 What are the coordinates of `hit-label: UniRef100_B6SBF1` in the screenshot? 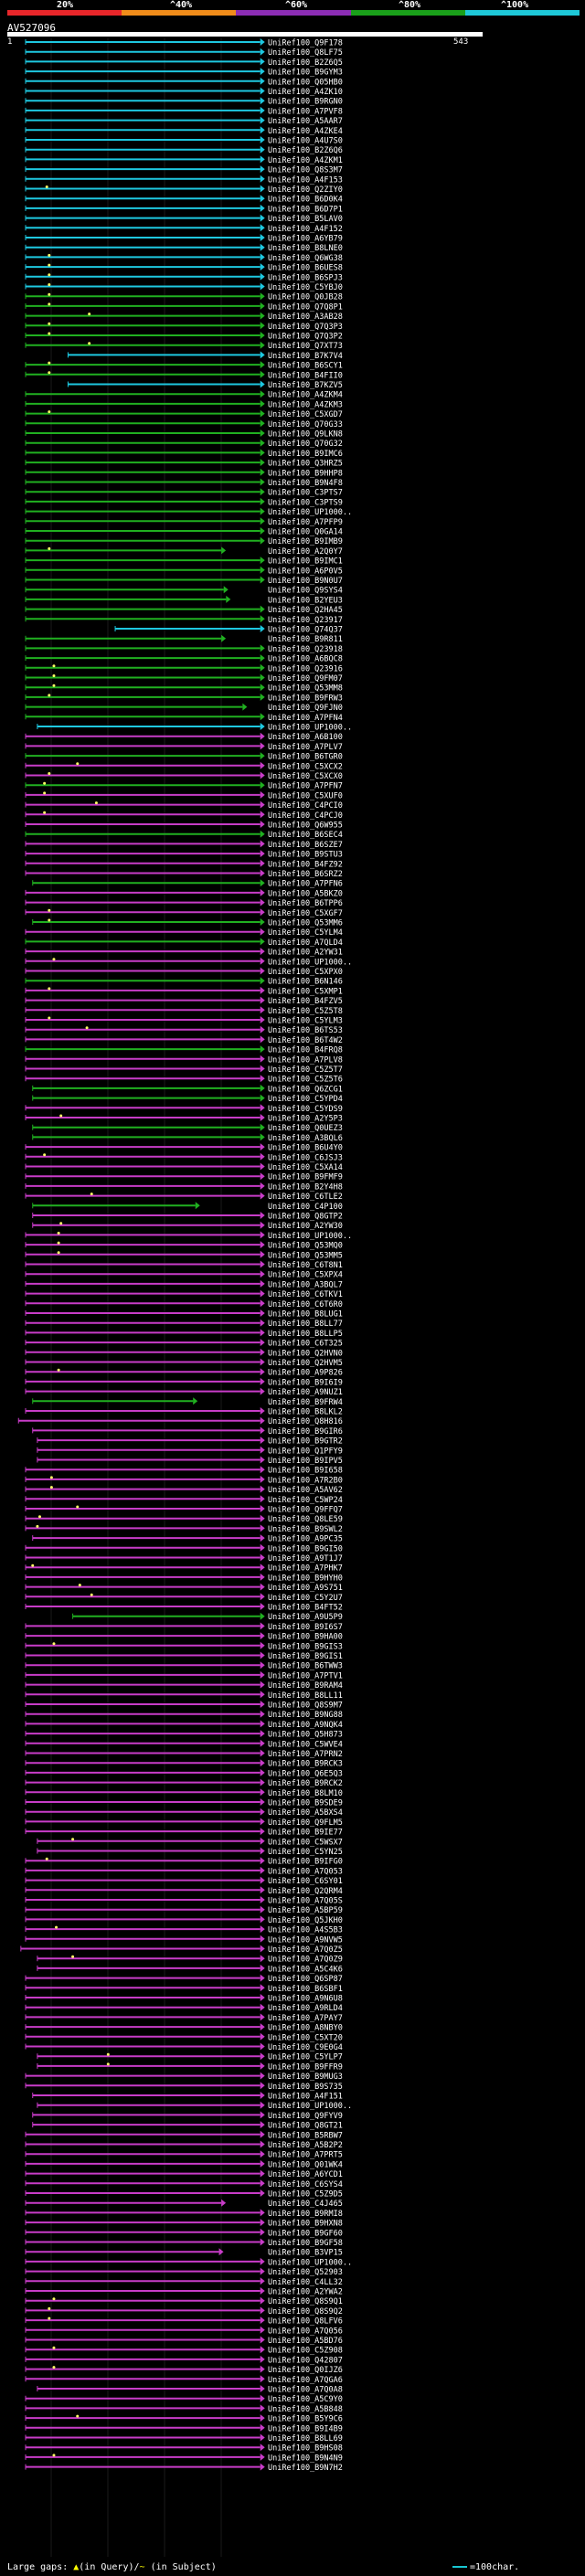 It's located at (305, 1989).